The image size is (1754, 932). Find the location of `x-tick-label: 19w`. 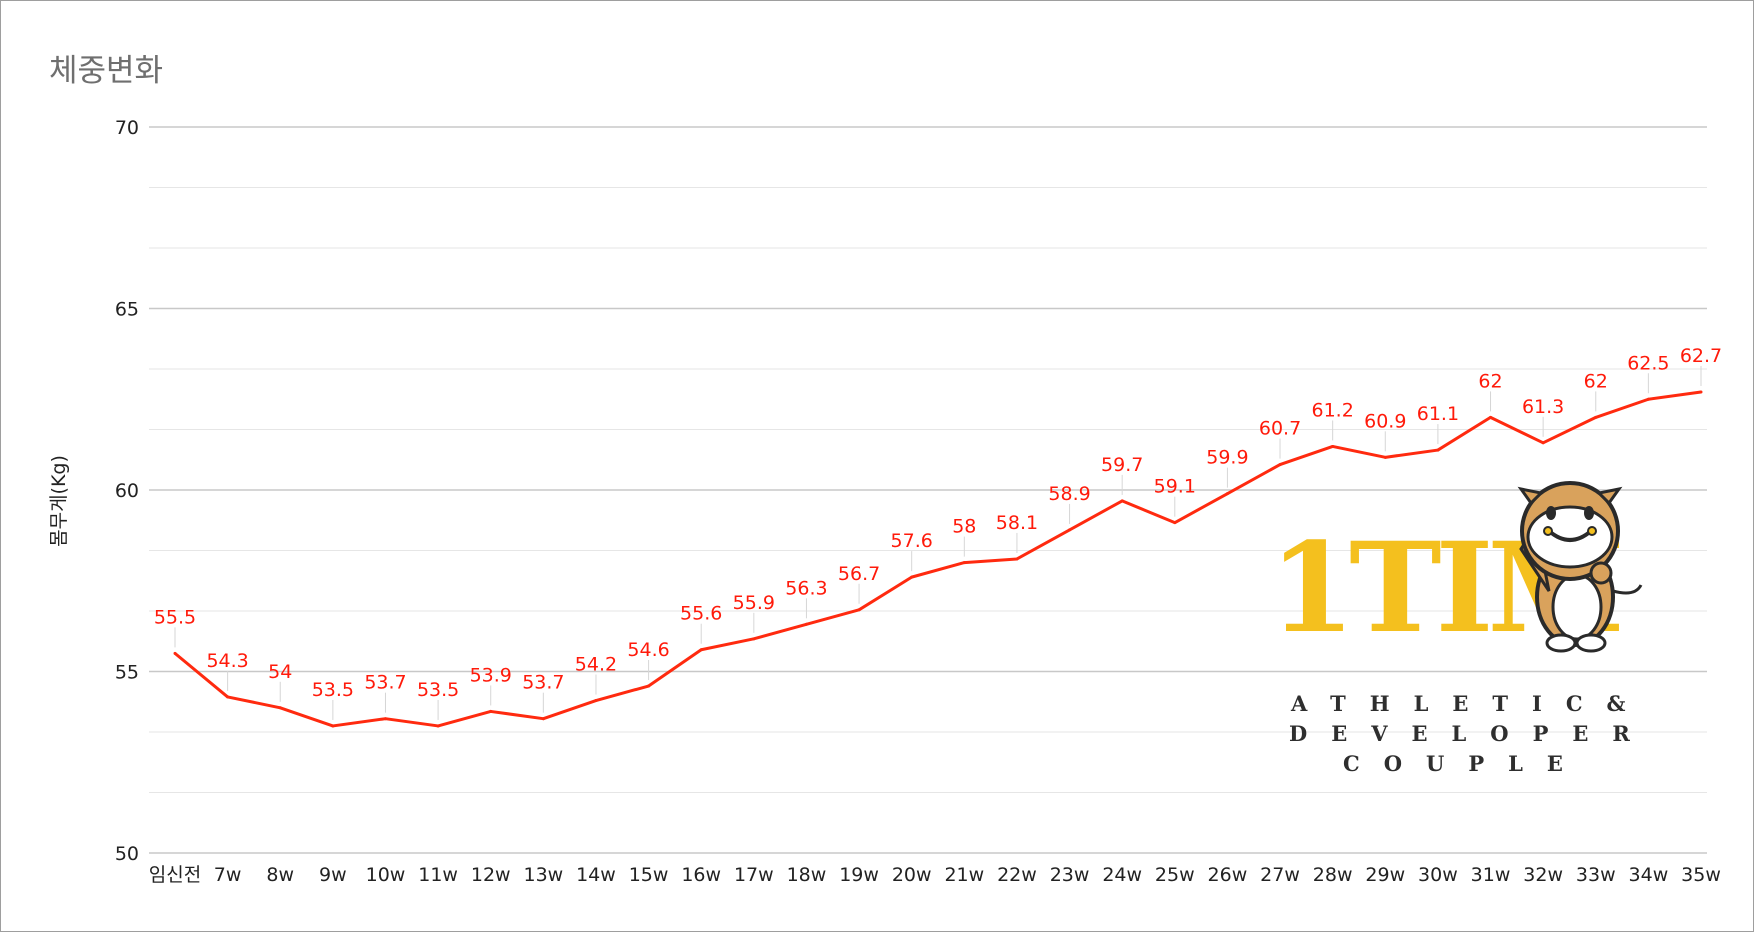

x-tick-label: 19w is located at coordinates (859, 875).